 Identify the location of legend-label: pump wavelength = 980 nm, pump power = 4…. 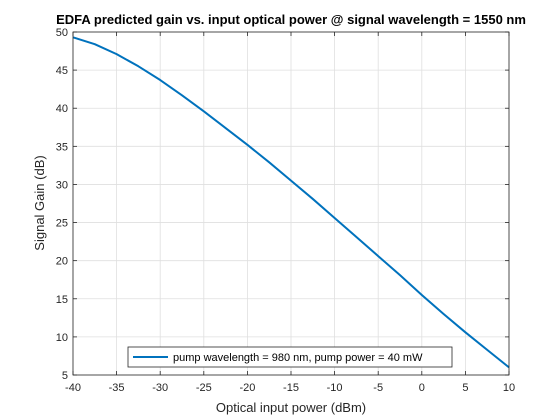
(298, 358).